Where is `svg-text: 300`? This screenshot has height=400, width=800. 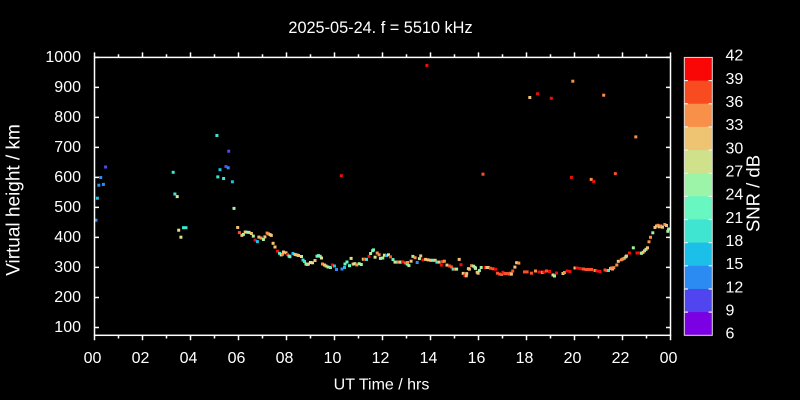 svg-text: 300 is located at coordinates (67, 267).